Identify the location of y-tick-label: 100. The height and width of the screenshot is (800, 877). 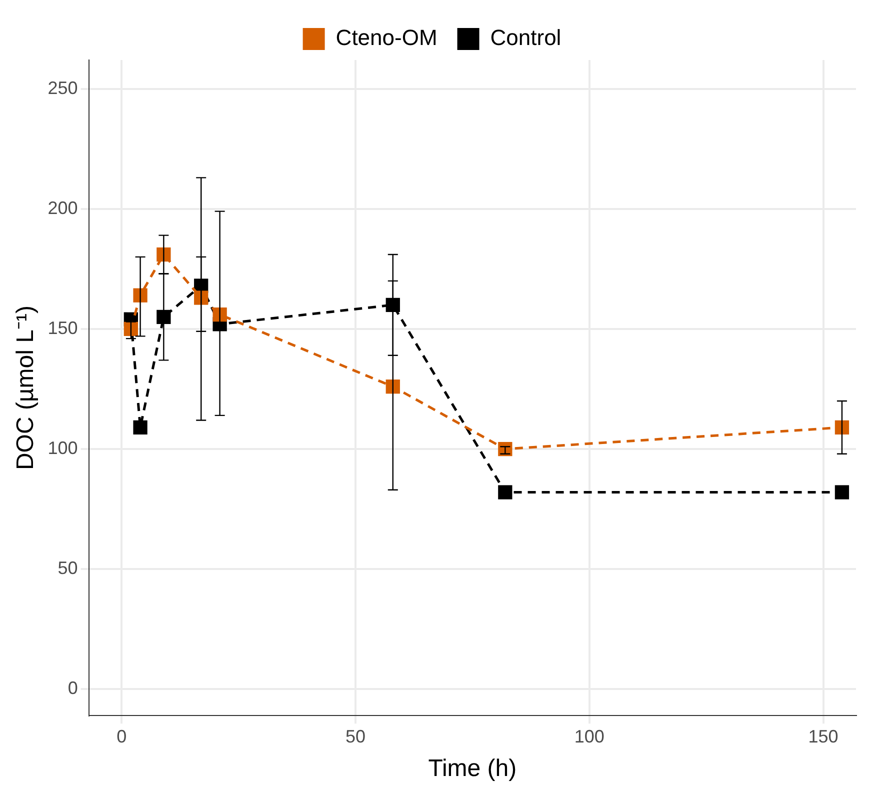
(63, 448).